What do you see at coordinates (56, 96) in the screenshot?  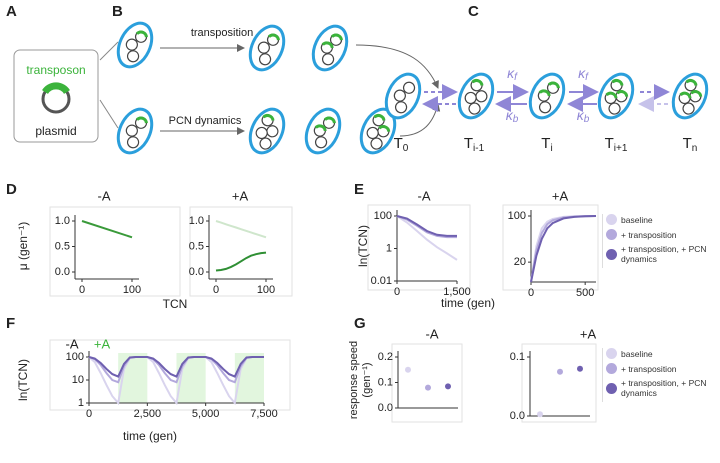 I see `plasmid-box` at bounding box center [56, 96].